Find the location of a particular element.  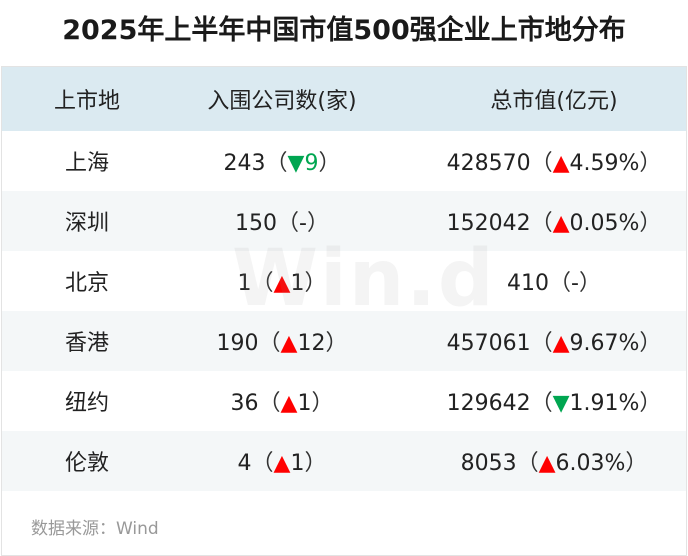

market-value: 8053 is located at coordinates (488, 463).